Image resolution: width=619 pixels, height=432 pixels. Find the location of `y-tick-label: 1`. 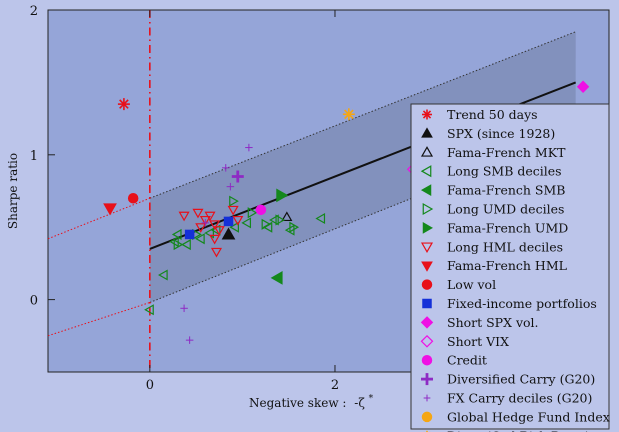

y-tick-label: 1 is located at coordinates (34, 156).